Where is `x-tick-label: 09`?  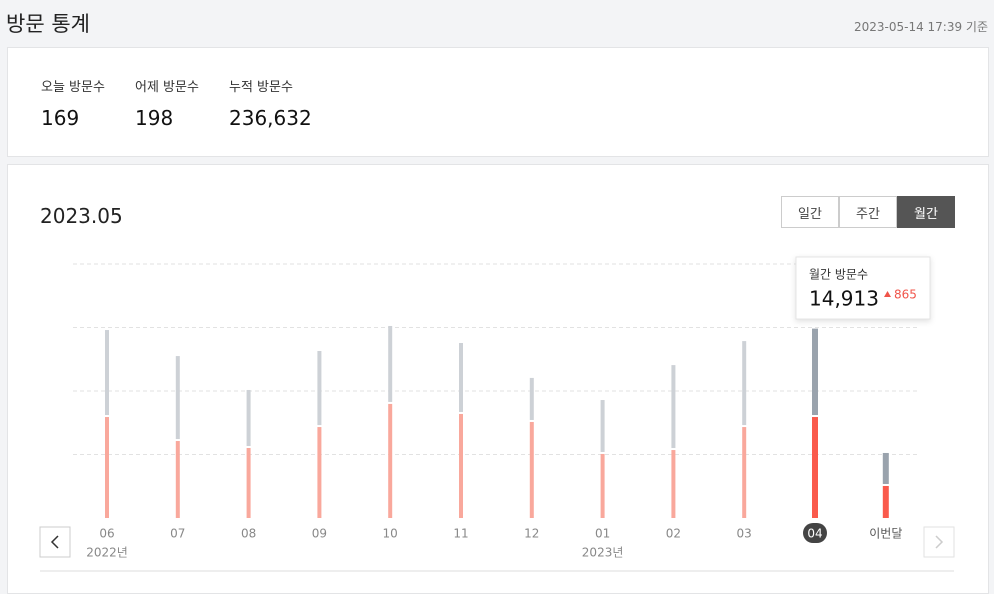 x-tick-label: 09 is located at coordinates (319, 534).